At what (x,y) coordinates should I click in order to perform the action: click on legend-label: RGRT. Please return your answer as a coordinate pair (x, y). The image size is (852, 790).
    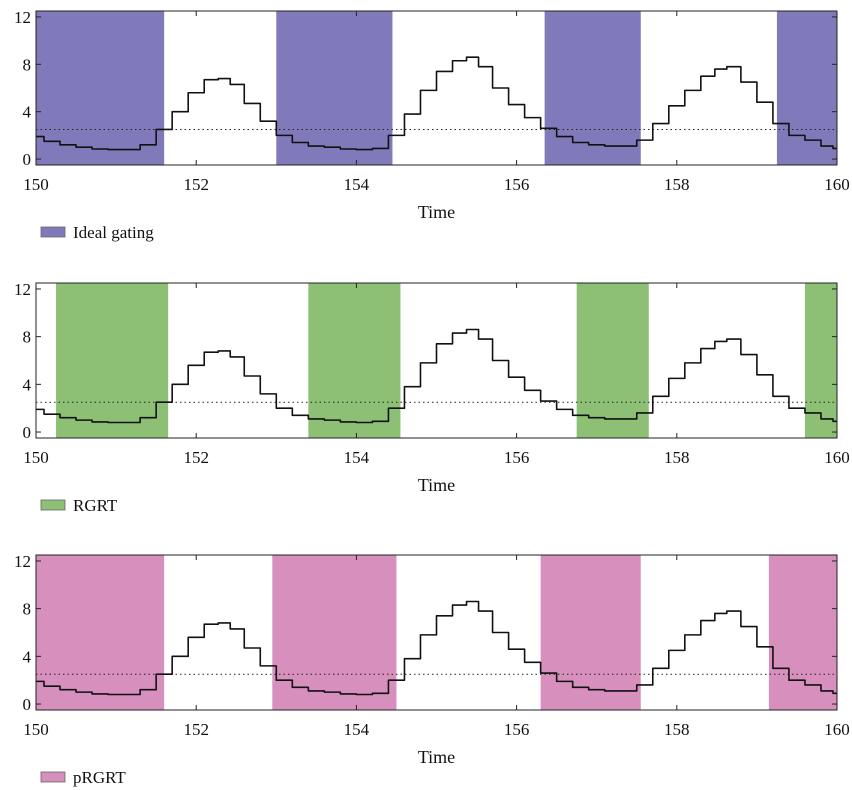
    Looking at the image, I should click on (95, 505).